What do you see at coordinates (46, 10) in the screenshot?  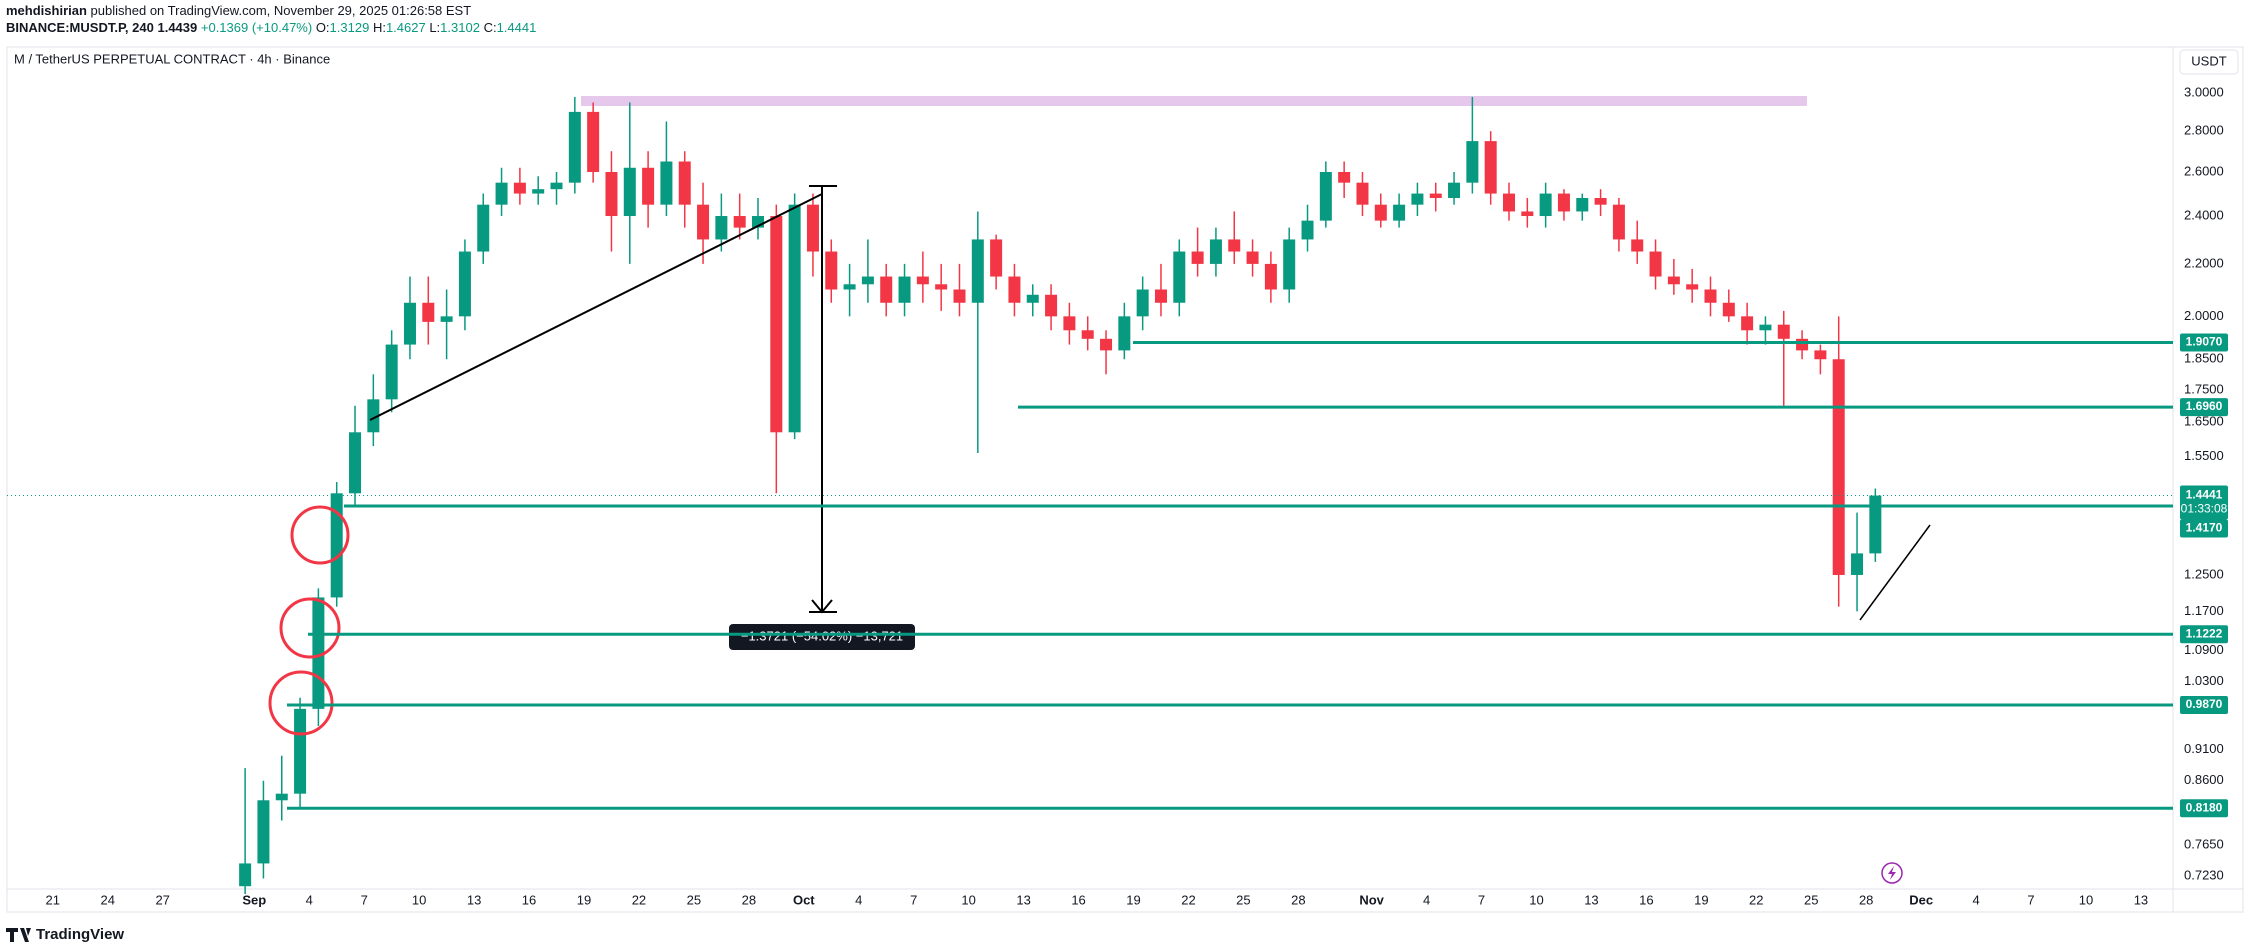 I see `author: mehdishirian` at bounding box center [46, 10].